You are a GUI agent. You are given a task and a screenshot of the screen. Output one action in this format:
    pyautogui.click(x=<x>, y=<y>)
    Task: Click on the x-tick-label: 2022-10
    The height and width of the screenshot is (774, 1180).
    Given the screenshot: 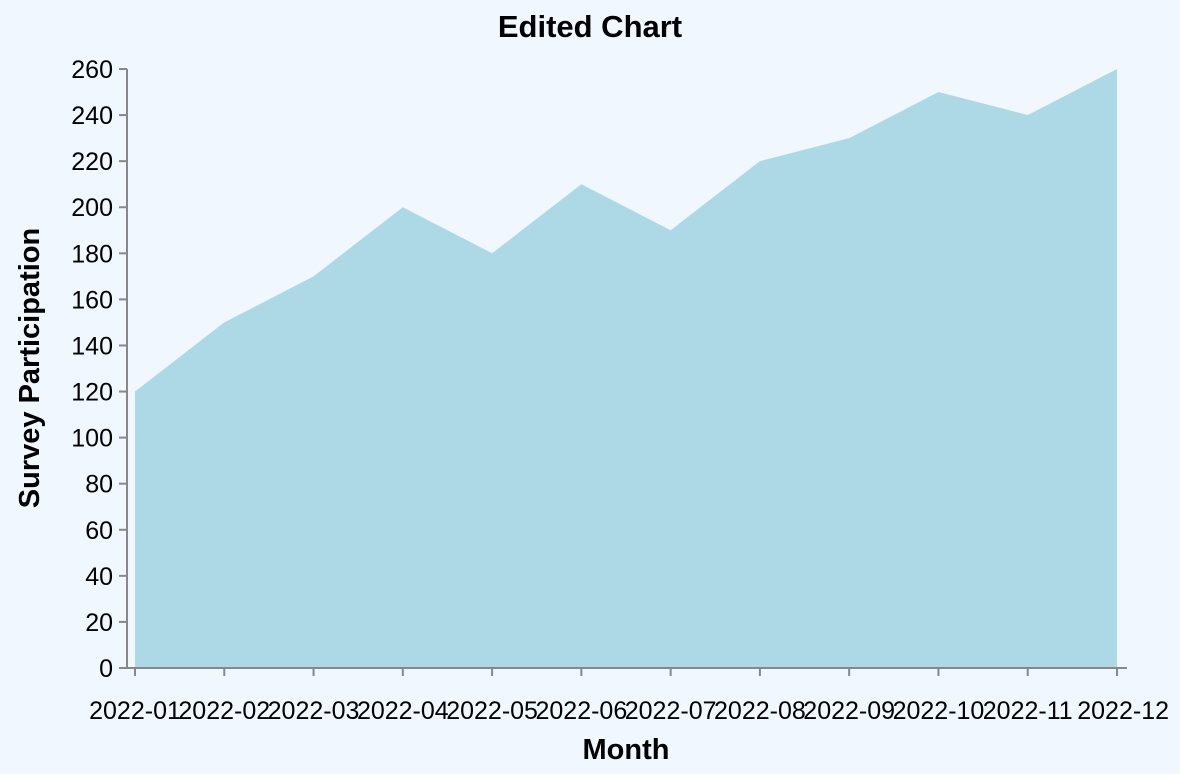 What is the action you would take?
    pyautogui.click(x=939, y=711)
    